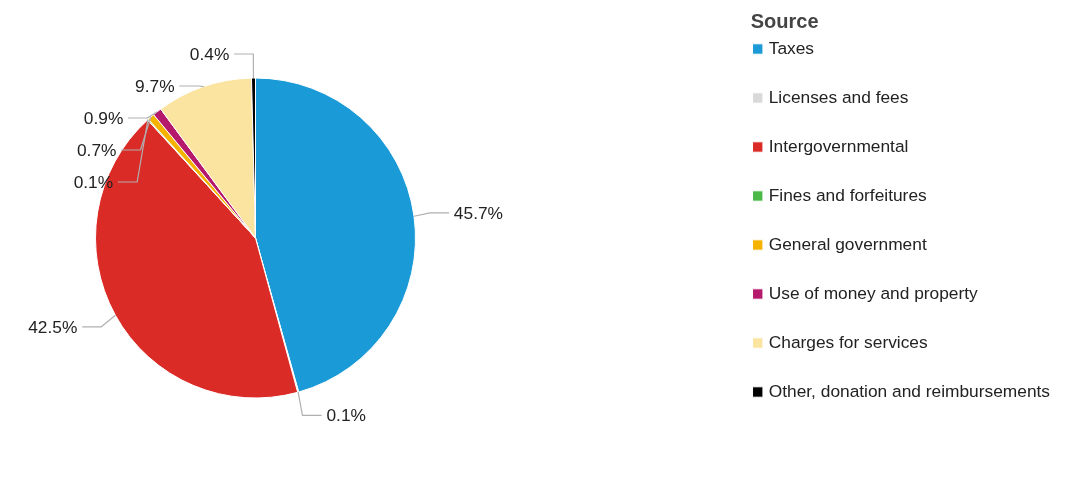 Image resolution: width=1069 pixels, height=481 pixels. Describe the element at coordinates (478, 212) in the screenshot. I see `data-label: 45.7%` at that location.